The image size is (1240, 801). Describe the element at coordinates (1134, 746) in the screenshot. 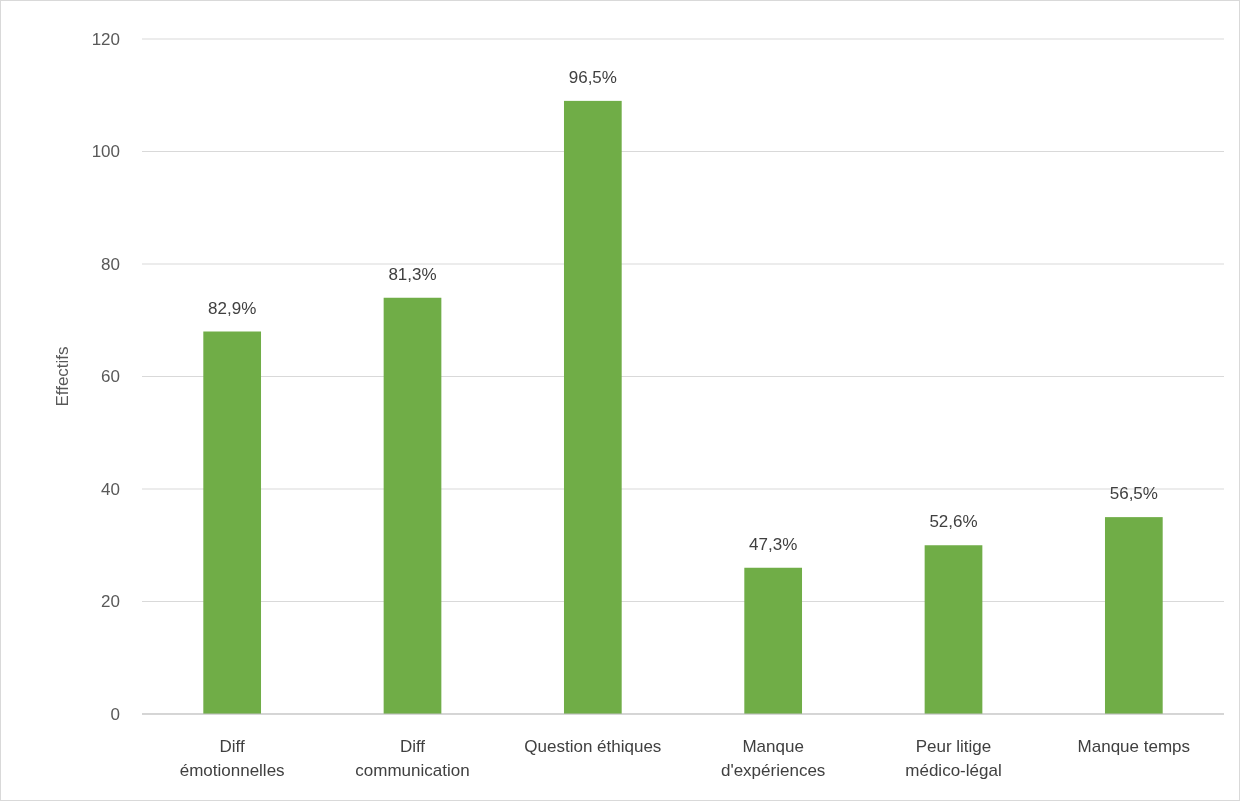

I see `x-tick-label: Manque temps` at that location.